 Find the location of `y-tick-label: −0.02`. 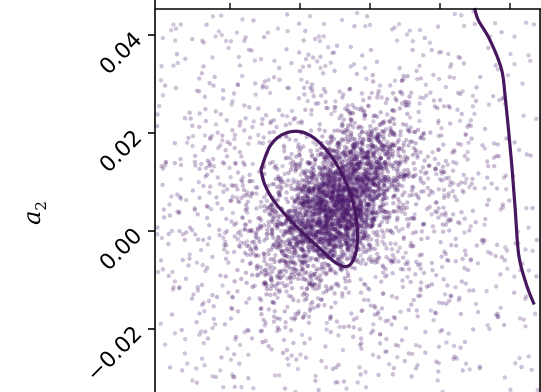

y-tick-label: −0.02 is located at coordinates (114, 354).